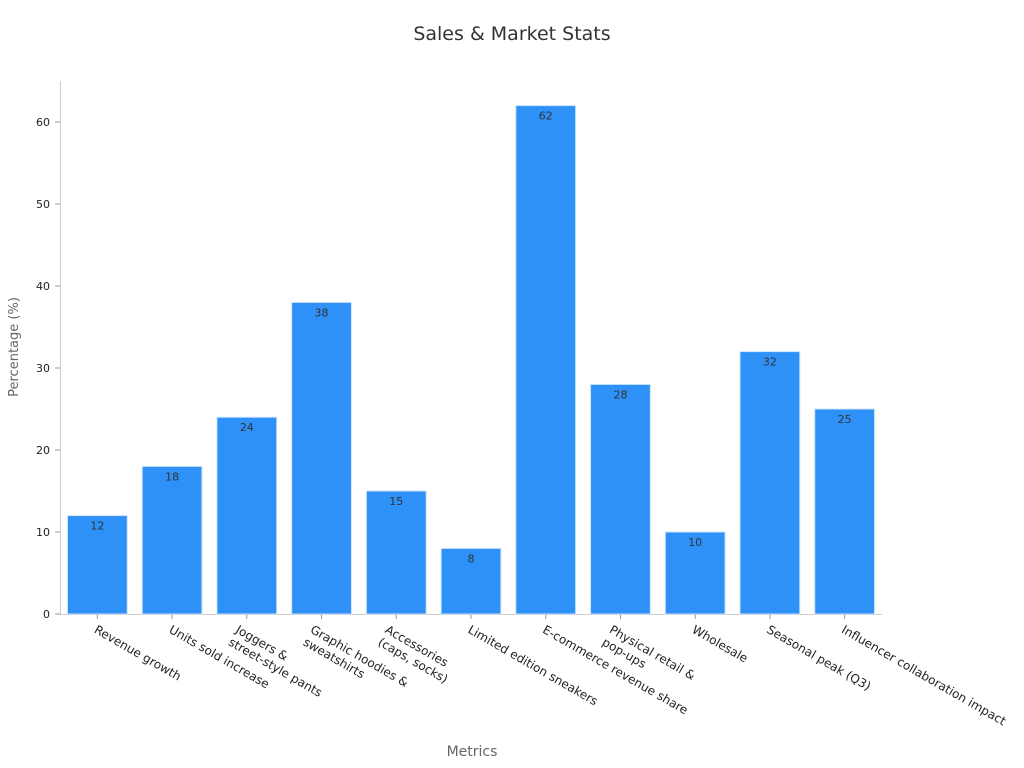  I want to click on y-tick-label: 10, so click(43, 532).